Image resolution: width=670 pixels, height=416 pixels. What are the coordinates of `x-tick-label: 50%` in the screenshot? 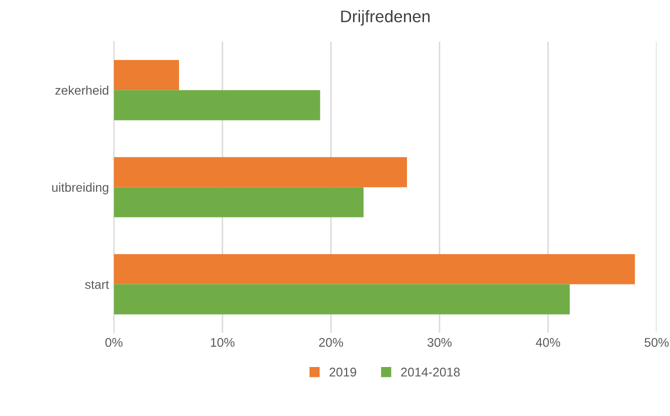 It's located at (656, 342).